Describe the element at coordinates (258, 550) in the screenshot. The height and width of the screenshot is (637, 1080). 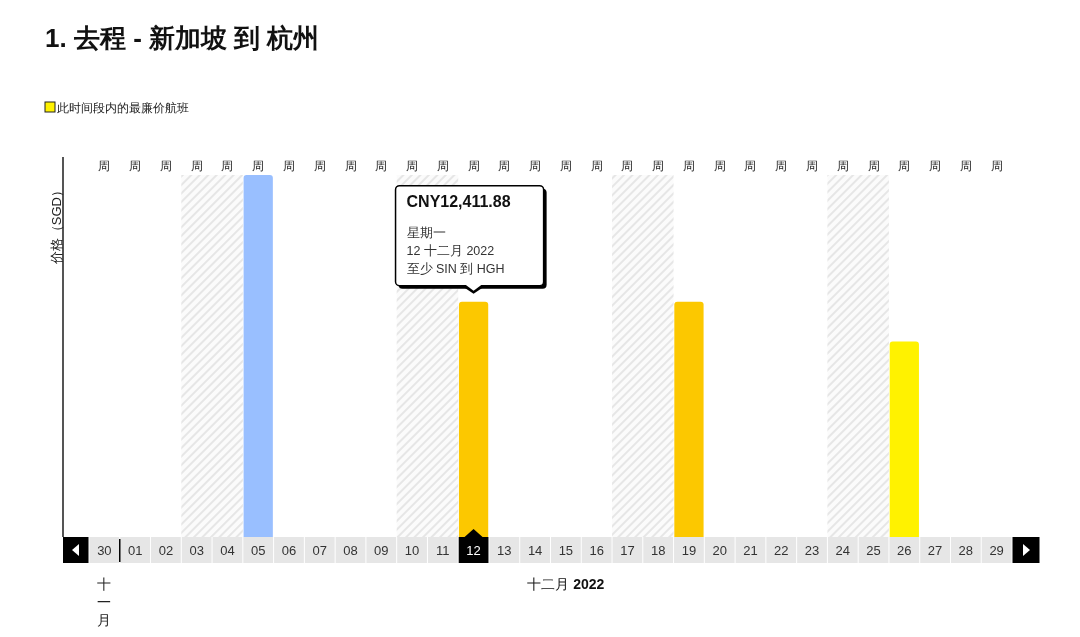
I see `x-tick-label: 05` at that location.